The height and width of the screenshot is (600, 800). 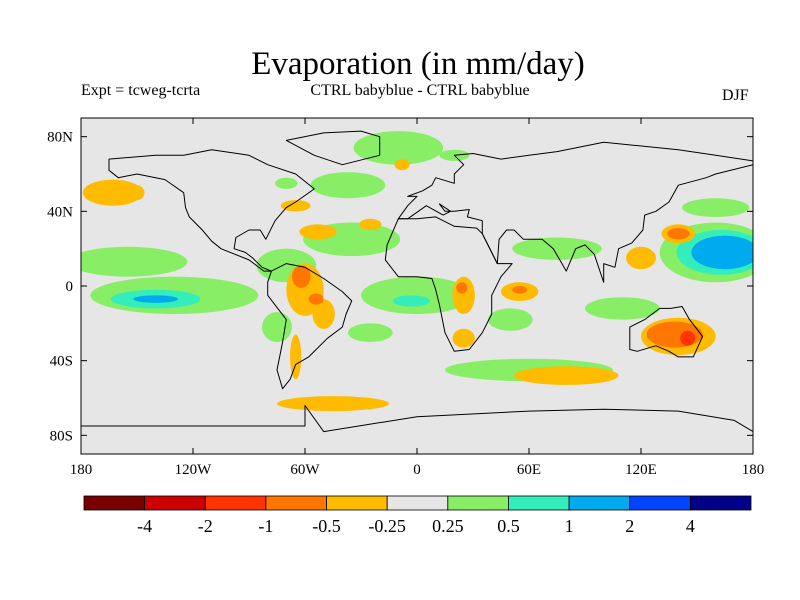 What do you see at coordinates (448, 526) in the screenshot?
I see `colorbar-label-5: 0.25` at bounding box center [448, 526].